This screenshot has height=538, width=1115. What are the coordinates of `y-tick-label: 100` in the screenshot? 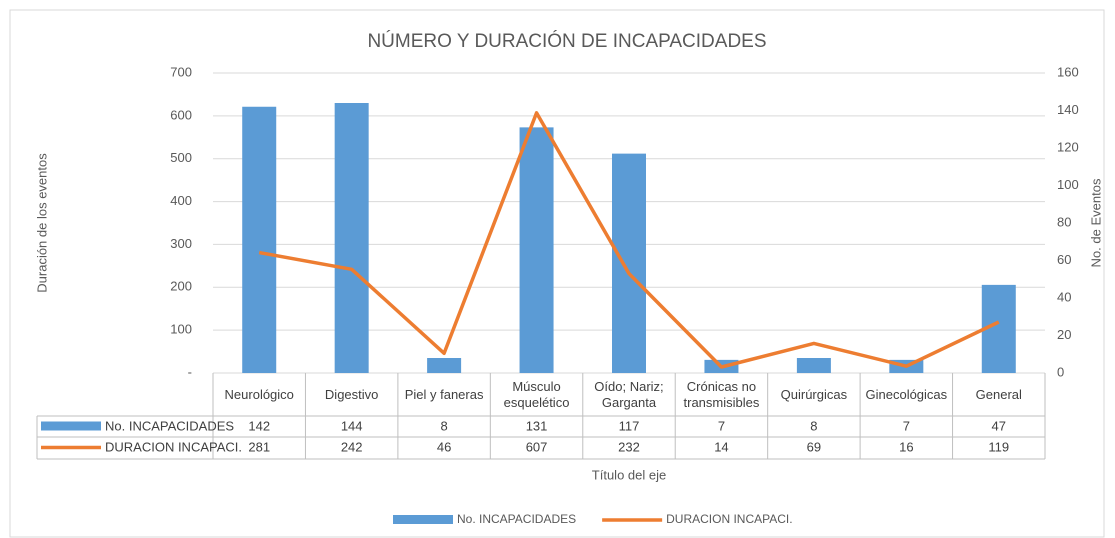 It's located at (181, 329).